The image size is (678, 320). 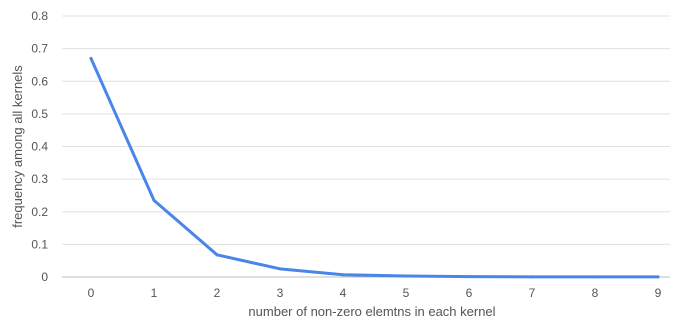 What do you see at coordinates (17, 146) in the screenshot?
I see `y-axis-title: frequency among all kernels` at bounding box center [17, 146].